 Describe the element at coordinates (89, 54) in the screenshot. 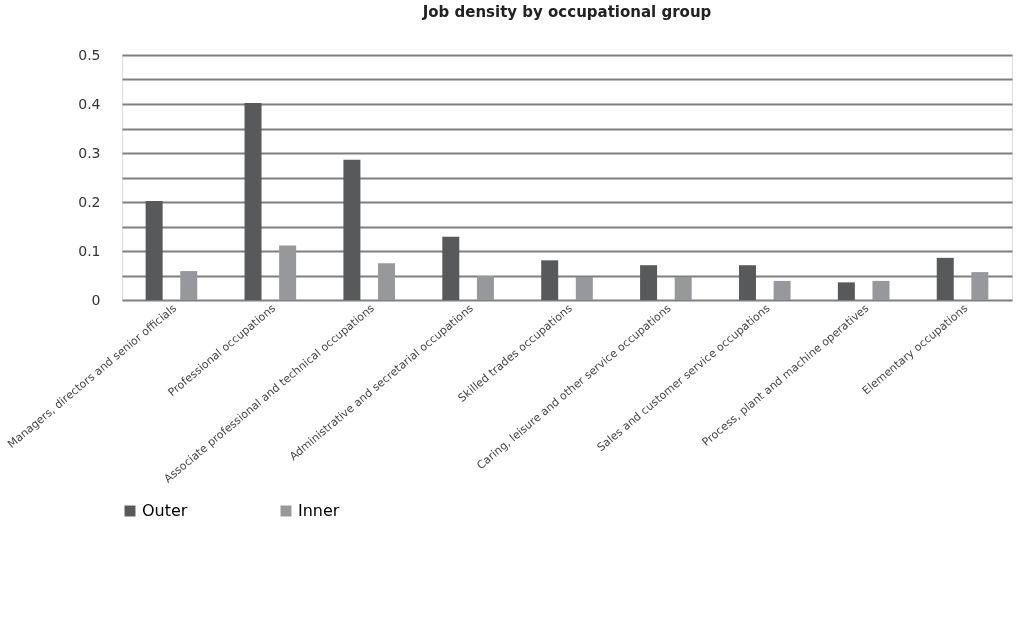

I see `y-tick-label: 0.5` at that location.